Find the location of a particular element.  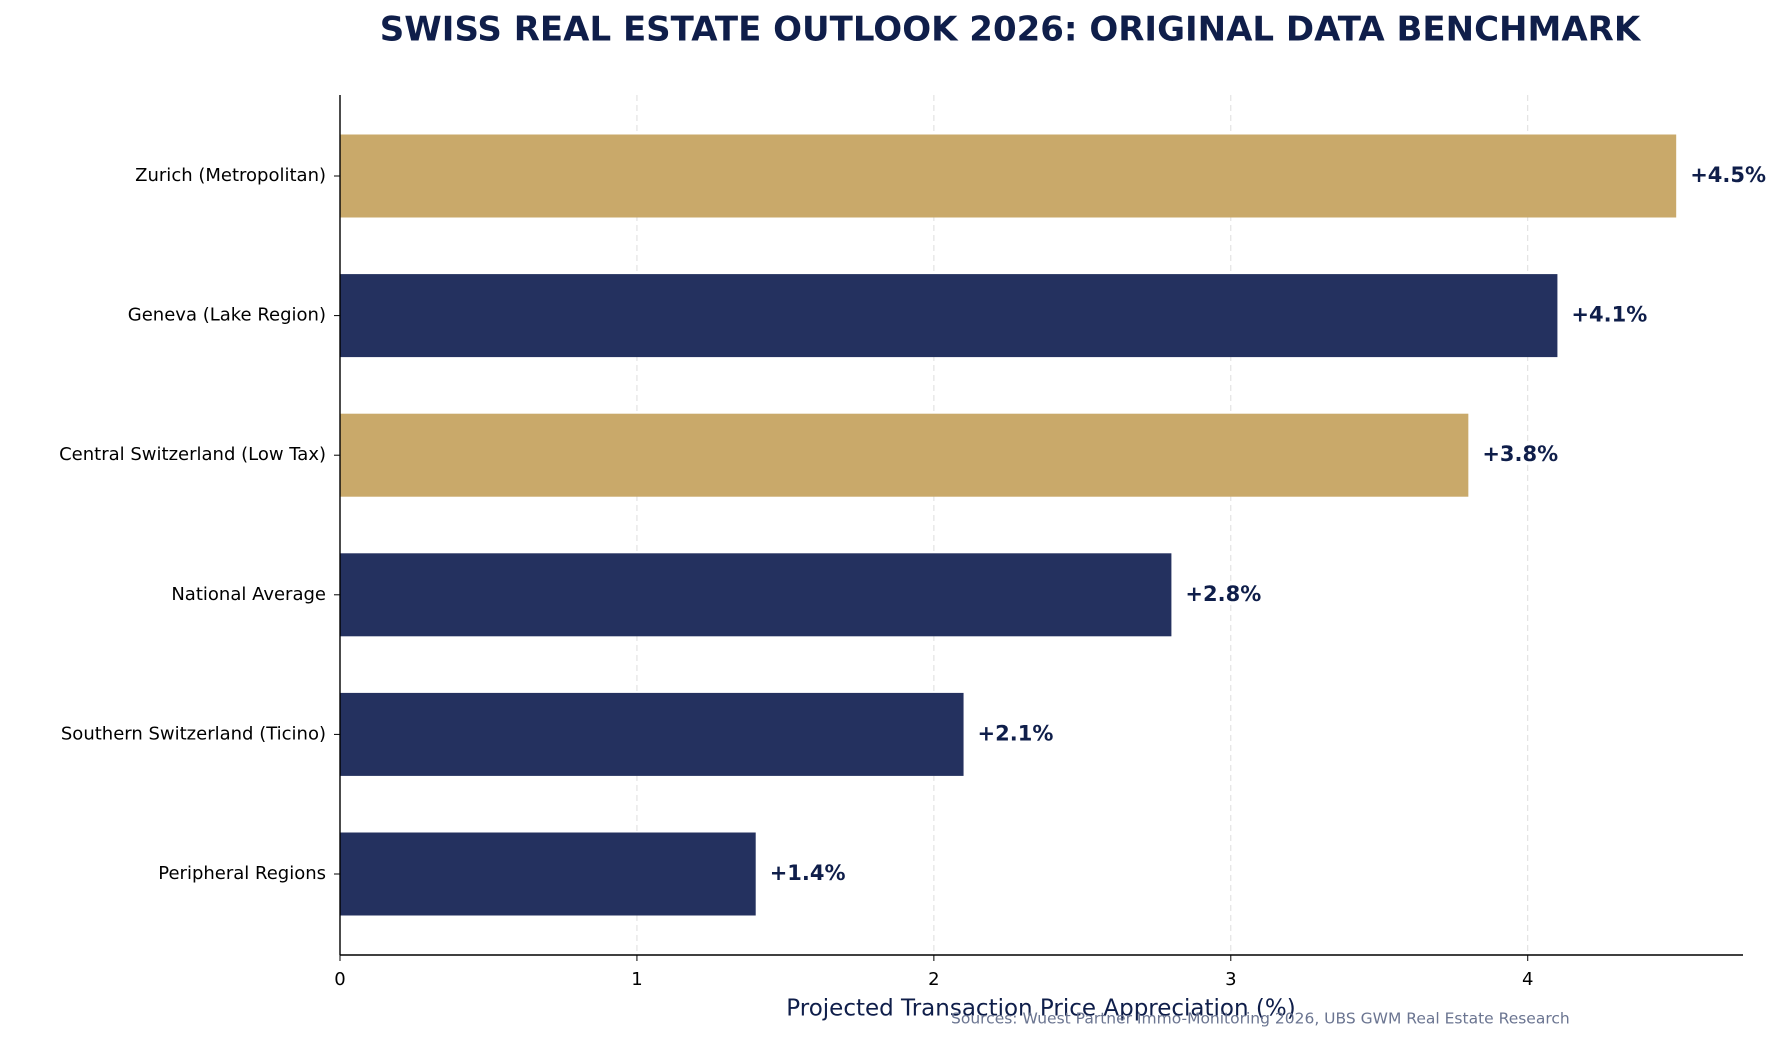

y-tick-label: Zurich (Metropolitan) is located at coordinates (230, 175).